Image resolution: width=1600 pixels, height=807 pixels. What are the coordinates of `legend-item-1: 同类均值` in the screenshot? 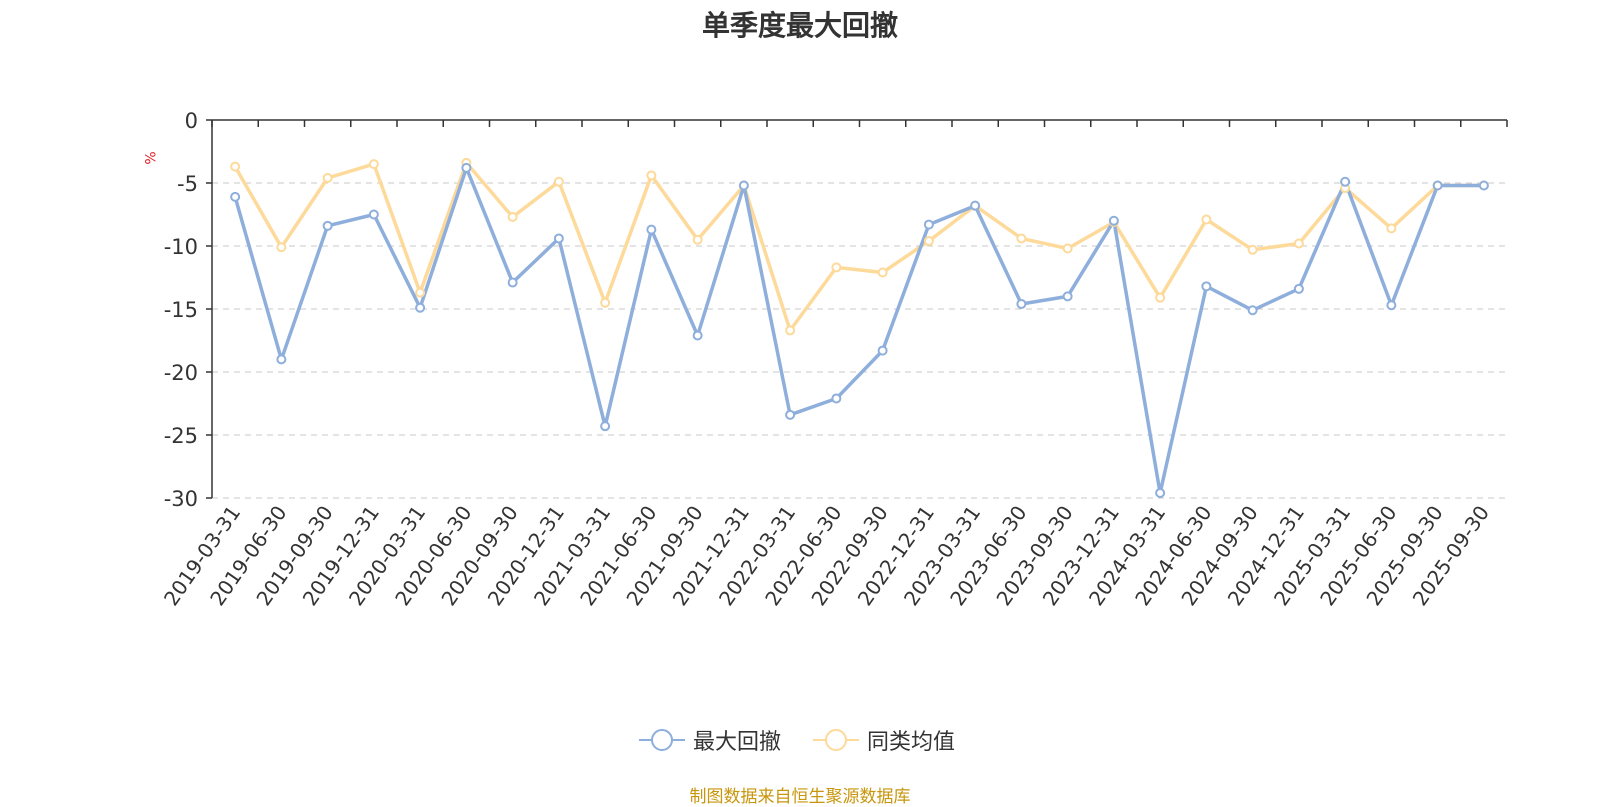 It's located at (883, 740).